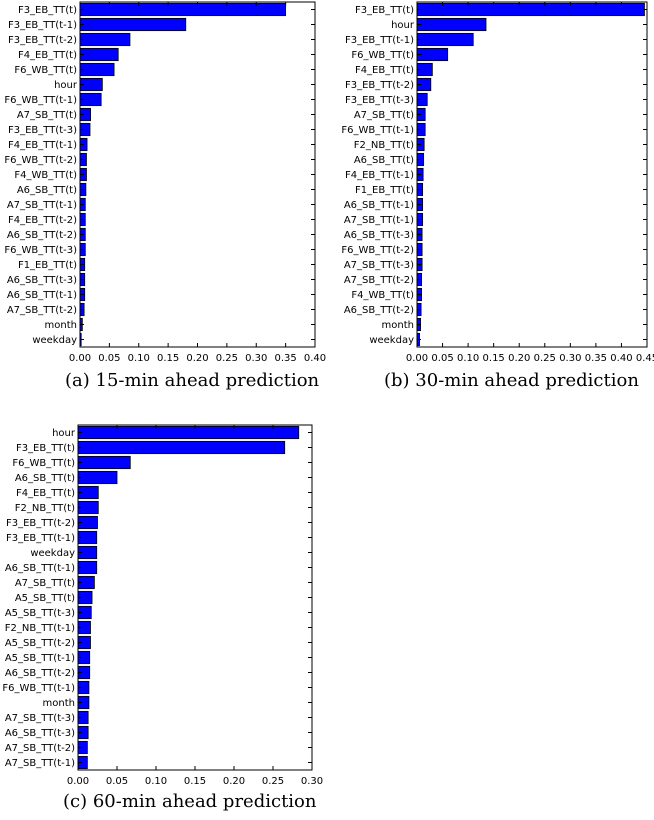 The width and height of the screenshot is (654, 820). Describe the element at coordinates (40, 613) in the screenshot. I see `category-label: A5_SB_TT(t-3)` at that location.